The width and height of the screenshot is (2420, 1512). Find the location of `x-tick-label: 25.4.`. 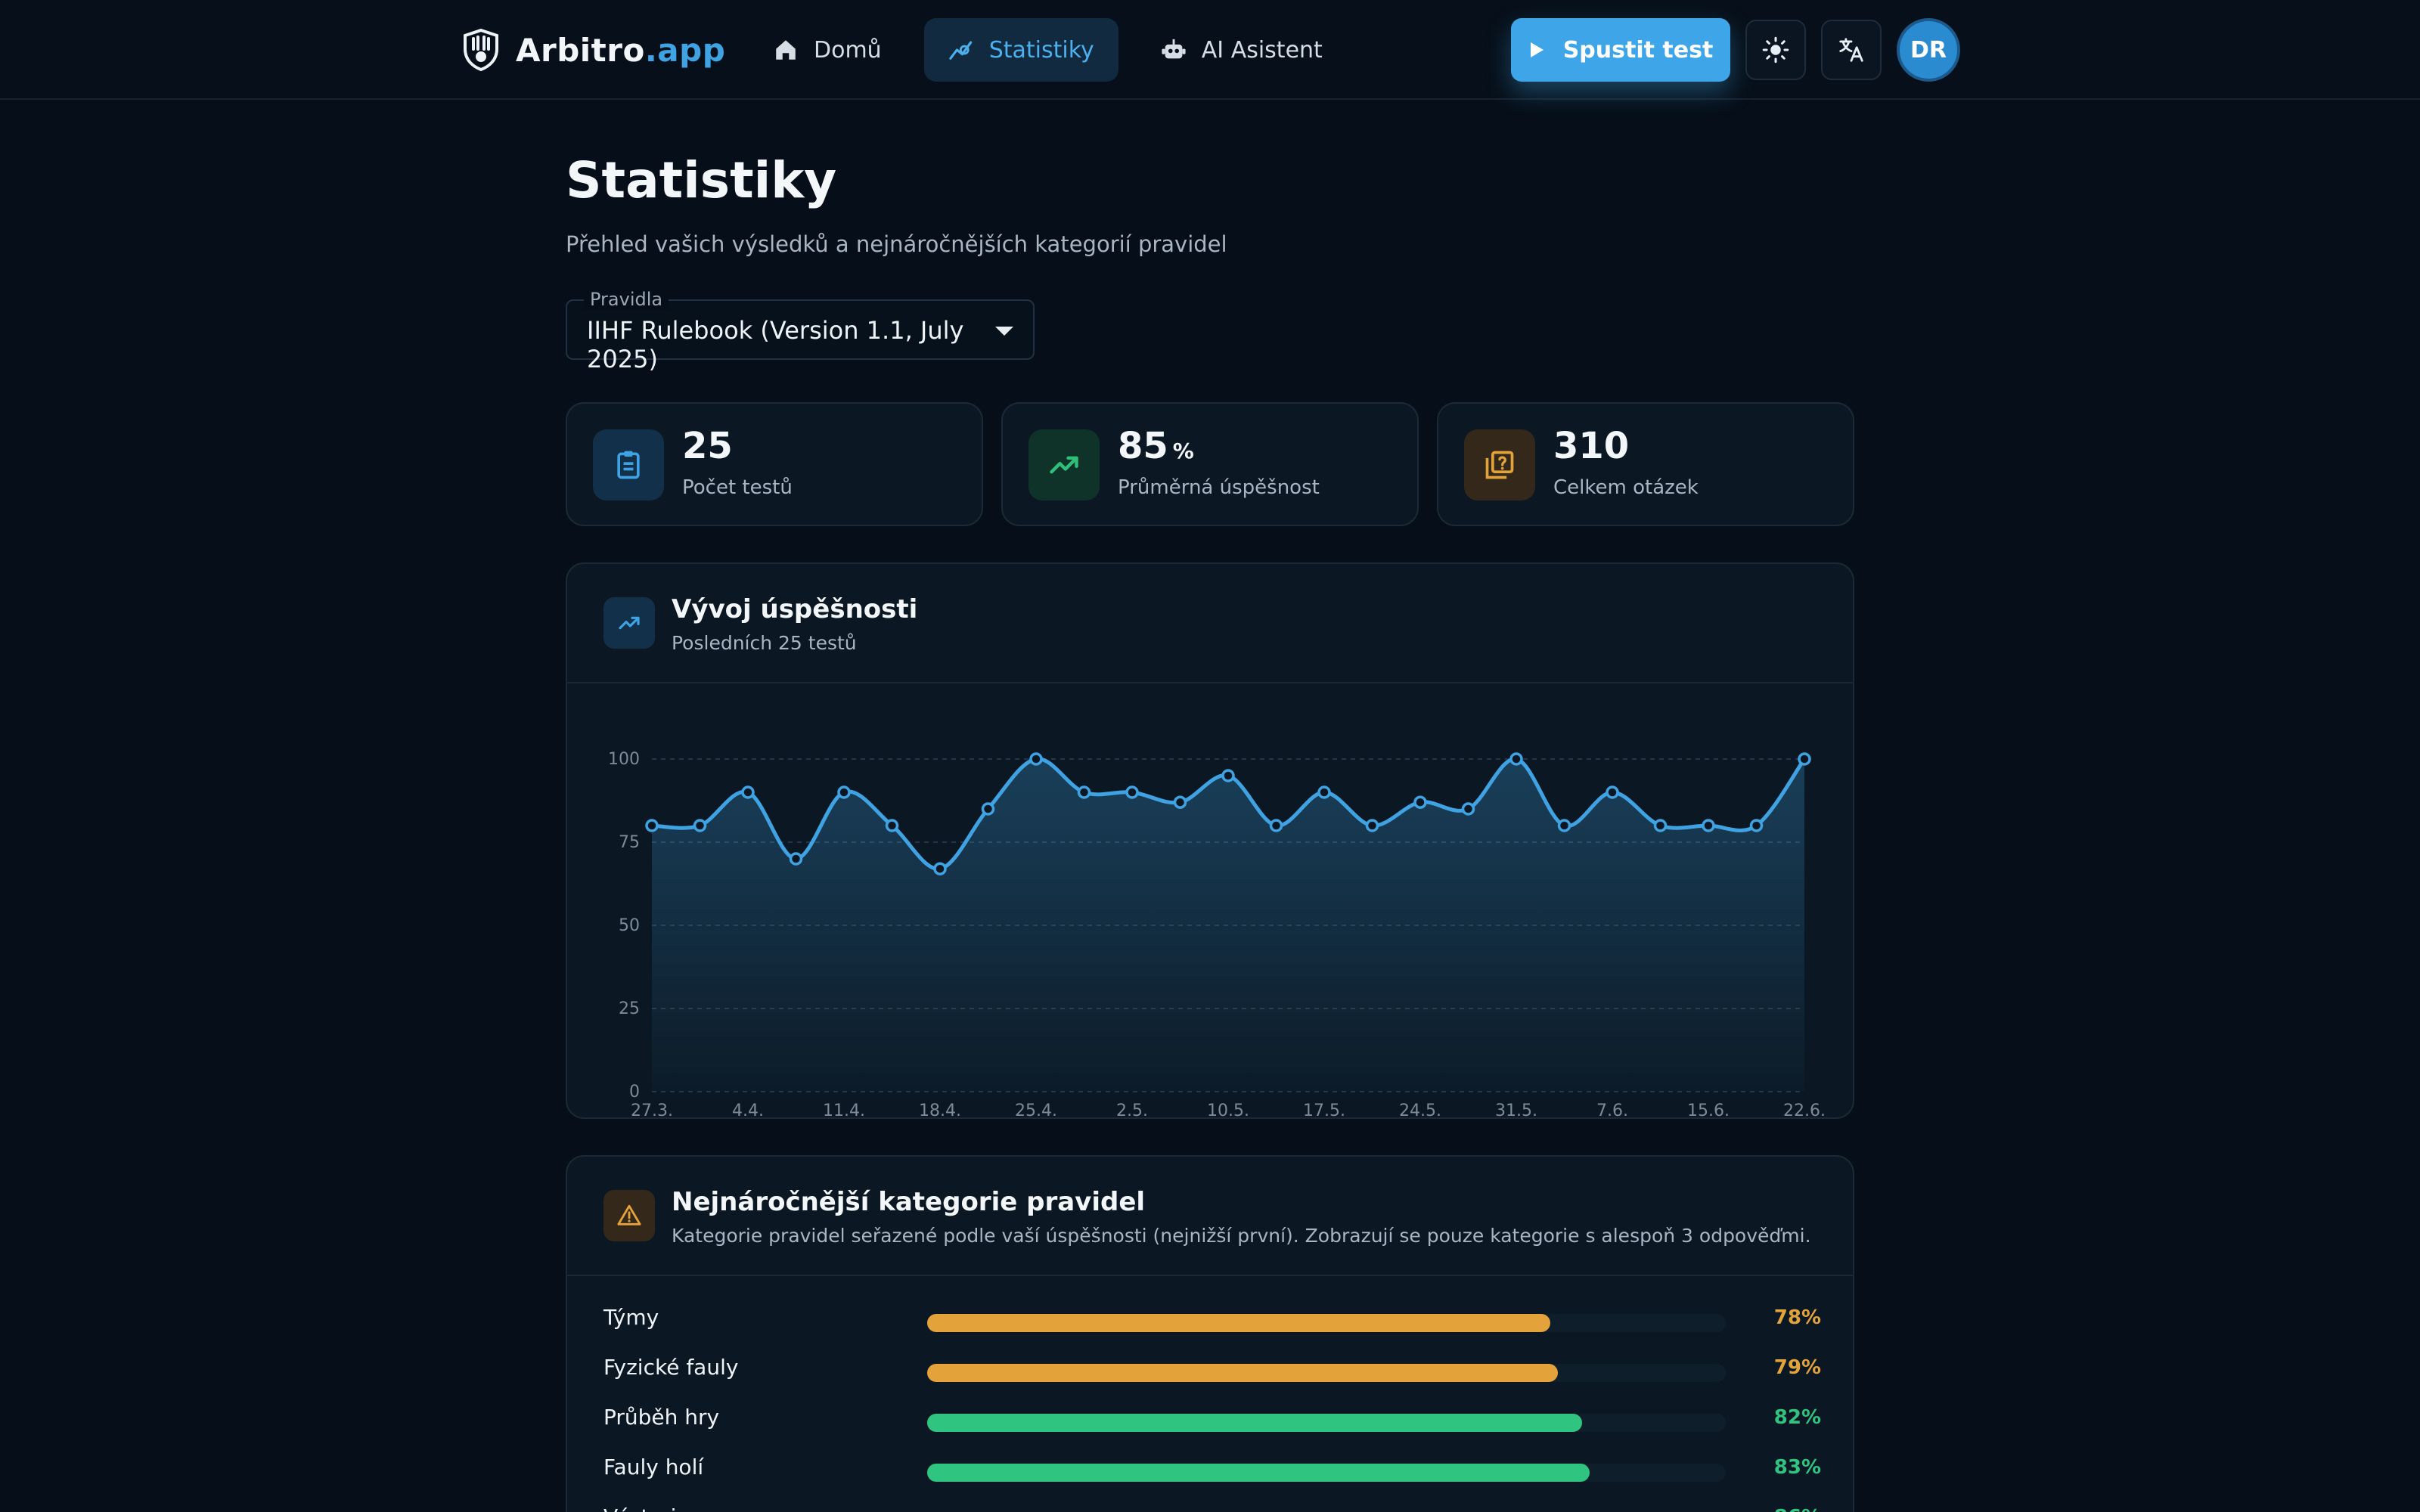

x-tick-label: 25.4. is located at coordinates (1036, 1110).